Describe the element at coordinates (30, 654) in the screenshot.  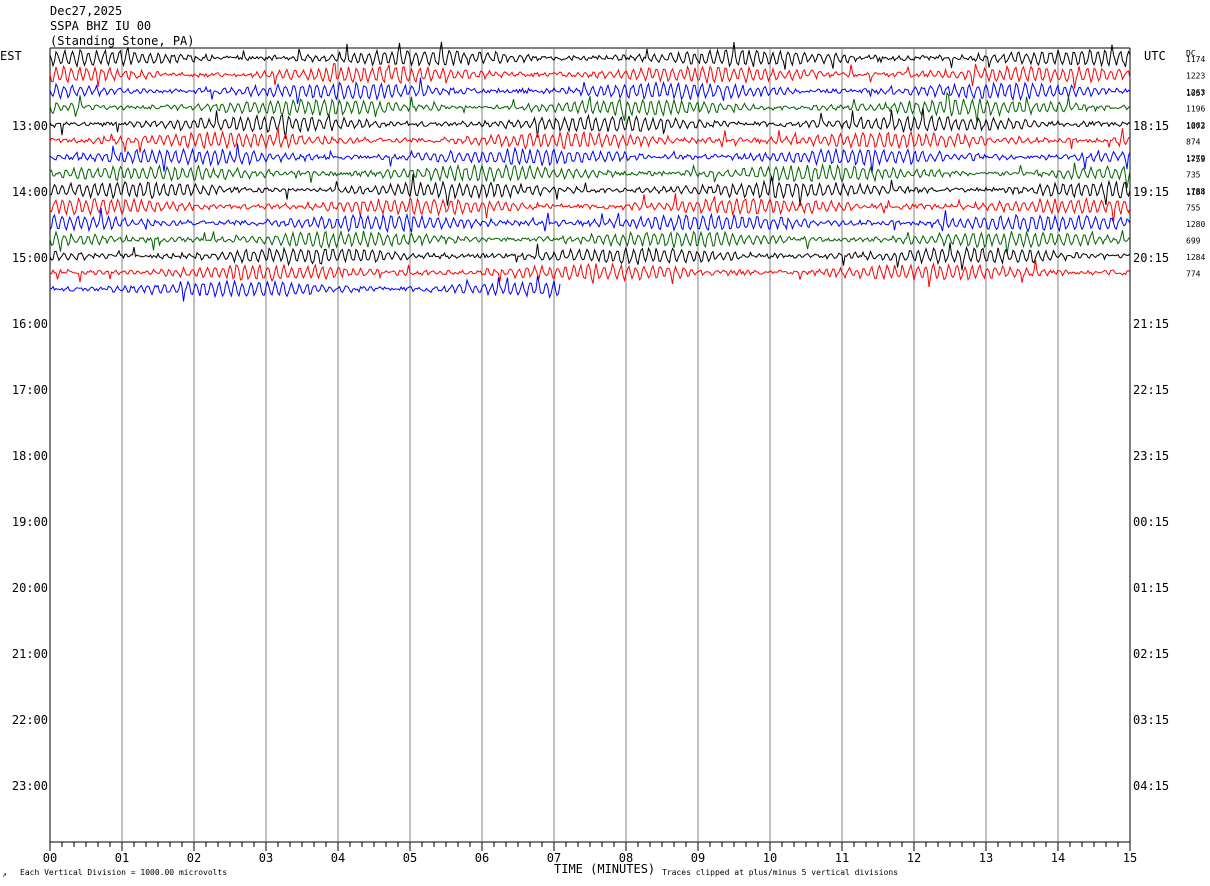
I see `est-hour-label: 21:00` at that location.